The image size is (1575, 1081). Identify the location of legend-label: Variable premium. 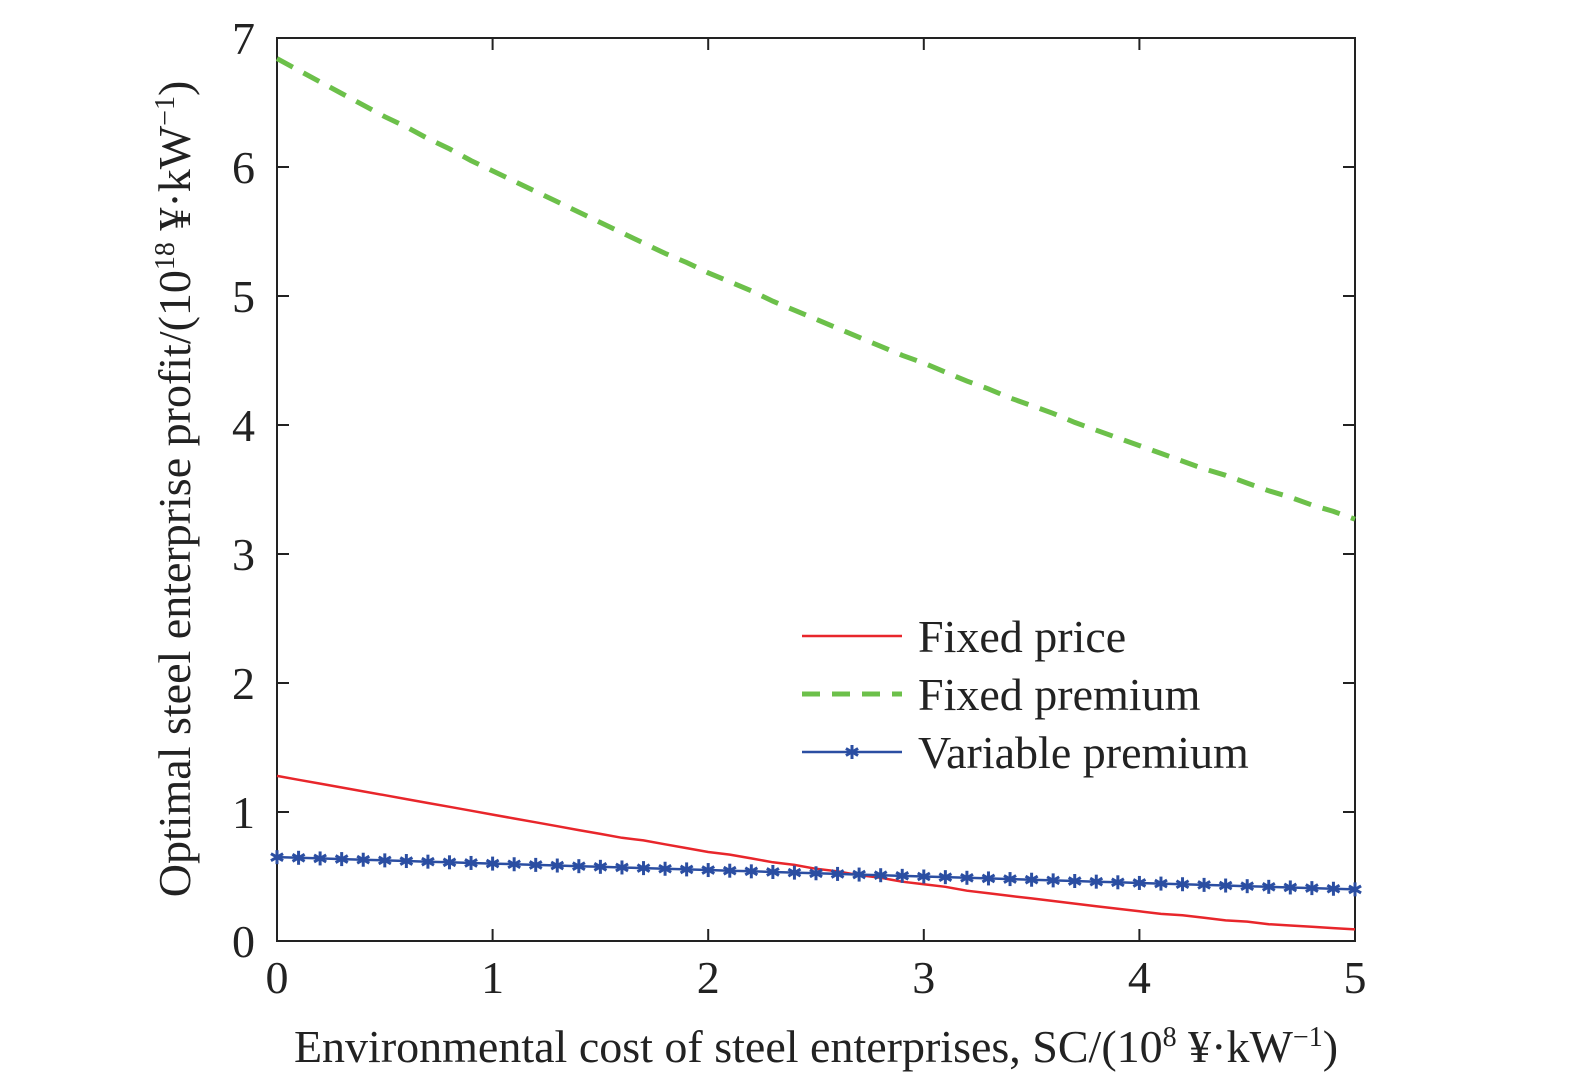
(1083, 752).